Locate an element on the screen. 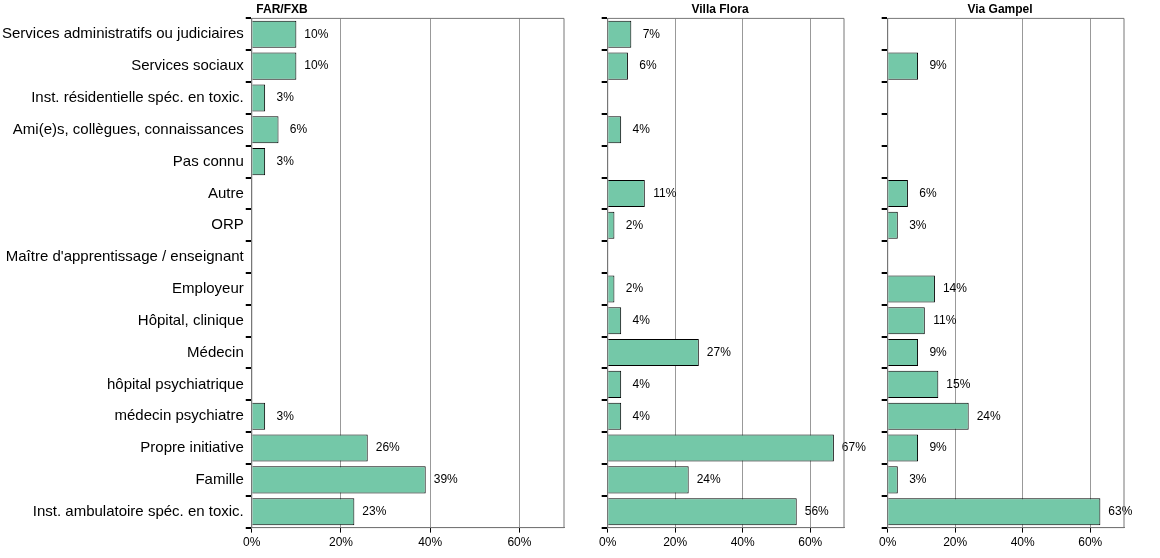 The height and width of the screenshot is (558, 1160). data-label: 23% is located at coordinates (374, 511).